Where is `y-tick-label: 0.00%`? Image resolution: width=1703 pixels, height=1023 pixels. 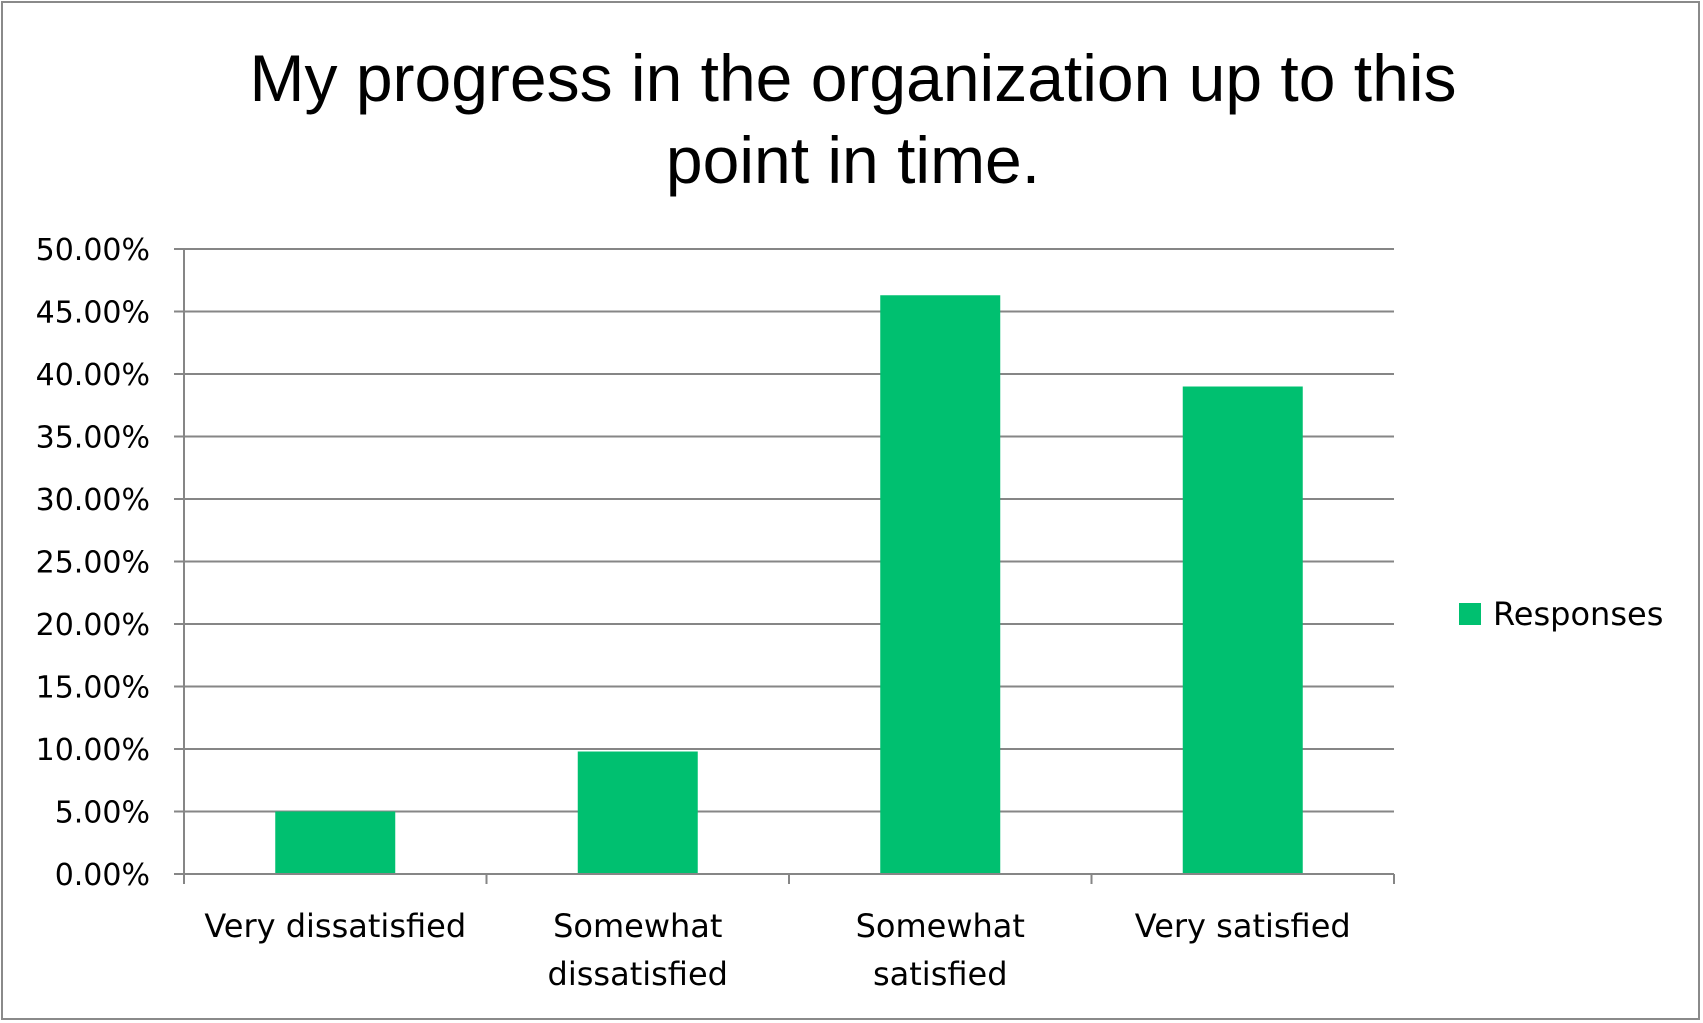 y-tick-label: 0.00% is located at coordinates (102, 875).